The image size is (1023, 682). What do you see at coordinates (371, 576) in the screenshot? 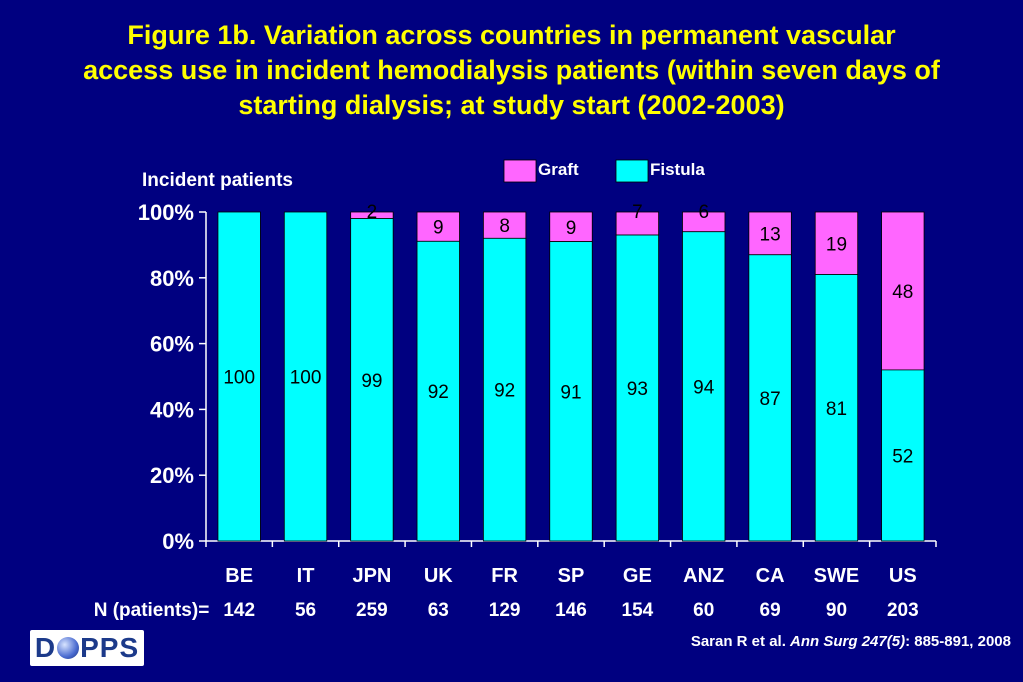
I see `x-tick-label-jpn: JPN` at bounding box center [371, 576].